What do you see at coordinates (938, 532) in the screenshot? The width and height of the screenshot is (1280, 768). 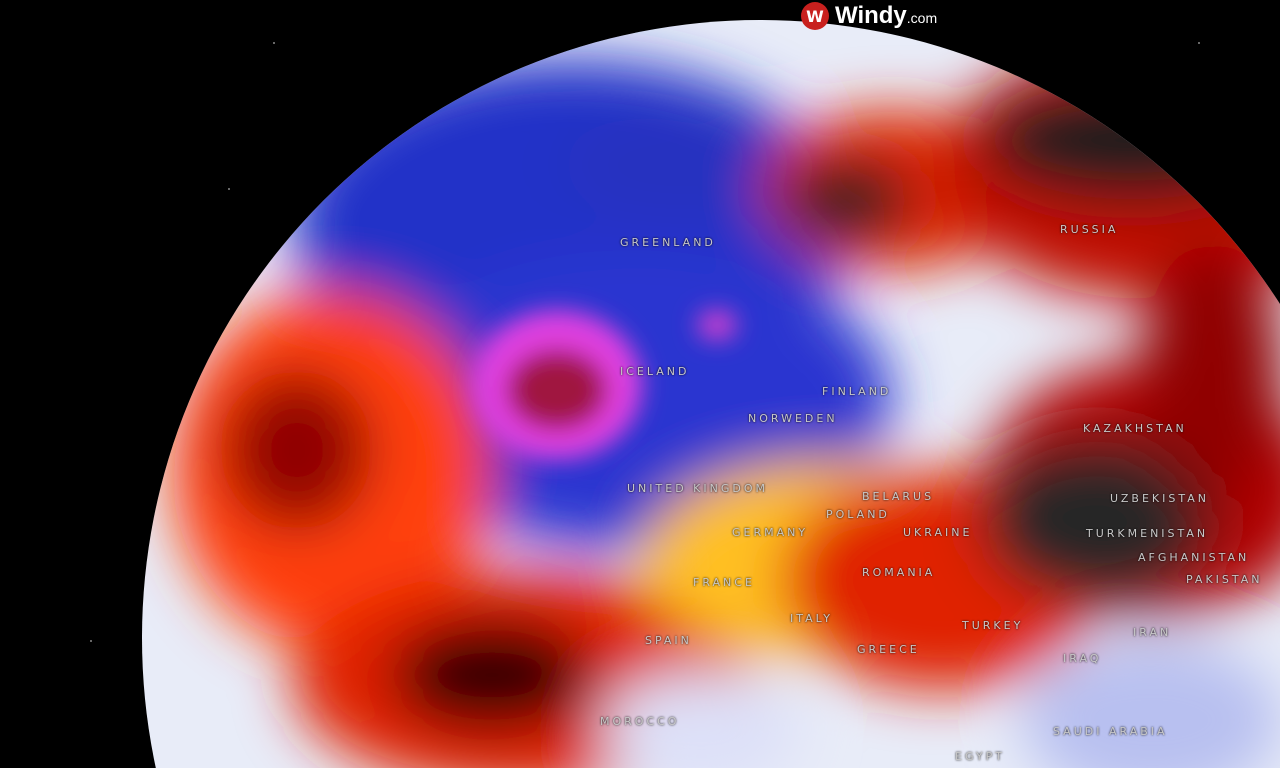 I see `label-ukraine: UKRAINE` at bounding box center [938, 532].